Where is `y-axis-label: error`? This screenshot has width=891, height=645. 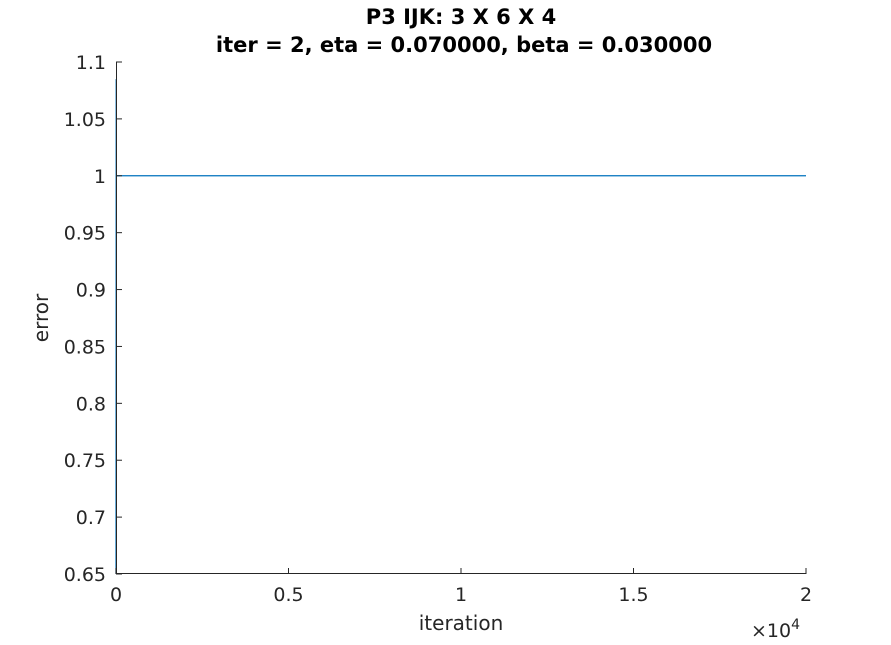 y-axis-label: error is located at coordinates (41, 317).